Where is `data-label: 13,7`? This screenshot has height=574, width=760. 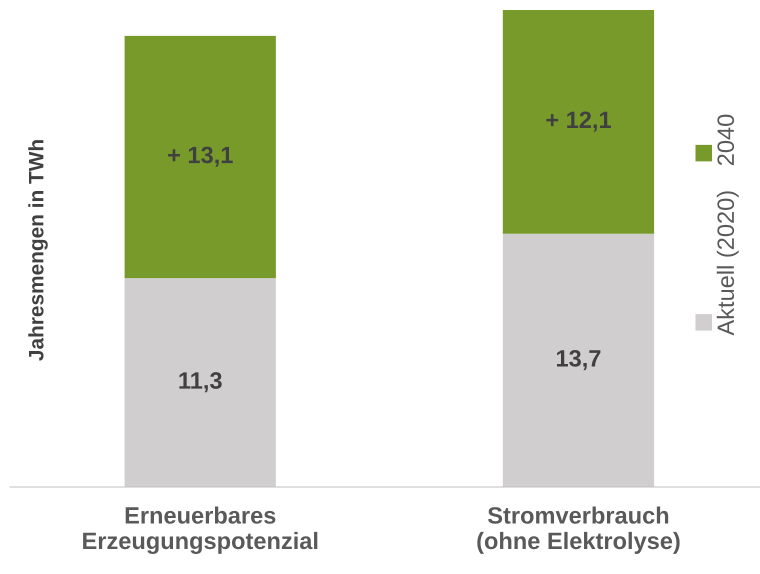
data-label: 13,7 is located at coordinates (578, 360).